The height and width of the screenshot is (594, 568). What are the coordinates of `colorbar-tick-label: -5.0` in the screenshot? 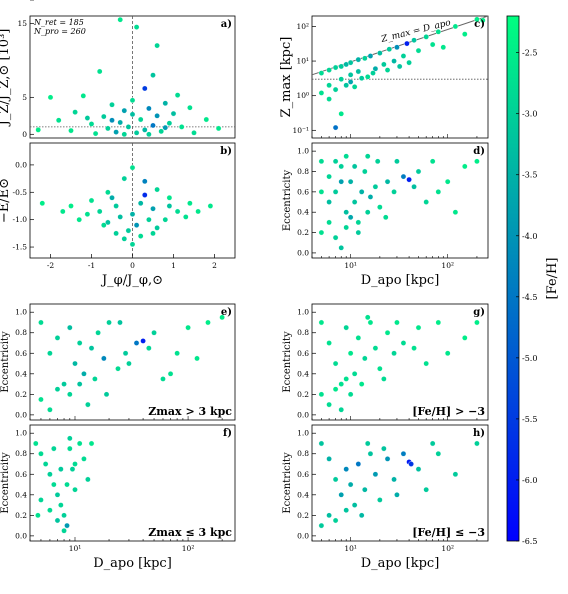 It's located at (529, 358).